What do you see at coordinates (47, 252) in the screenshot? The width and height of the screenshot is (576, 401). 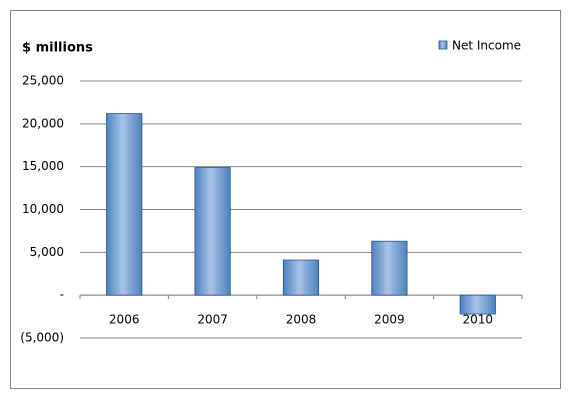 I see `y-tick-label: 5,000` at bounding box center [47, 252].